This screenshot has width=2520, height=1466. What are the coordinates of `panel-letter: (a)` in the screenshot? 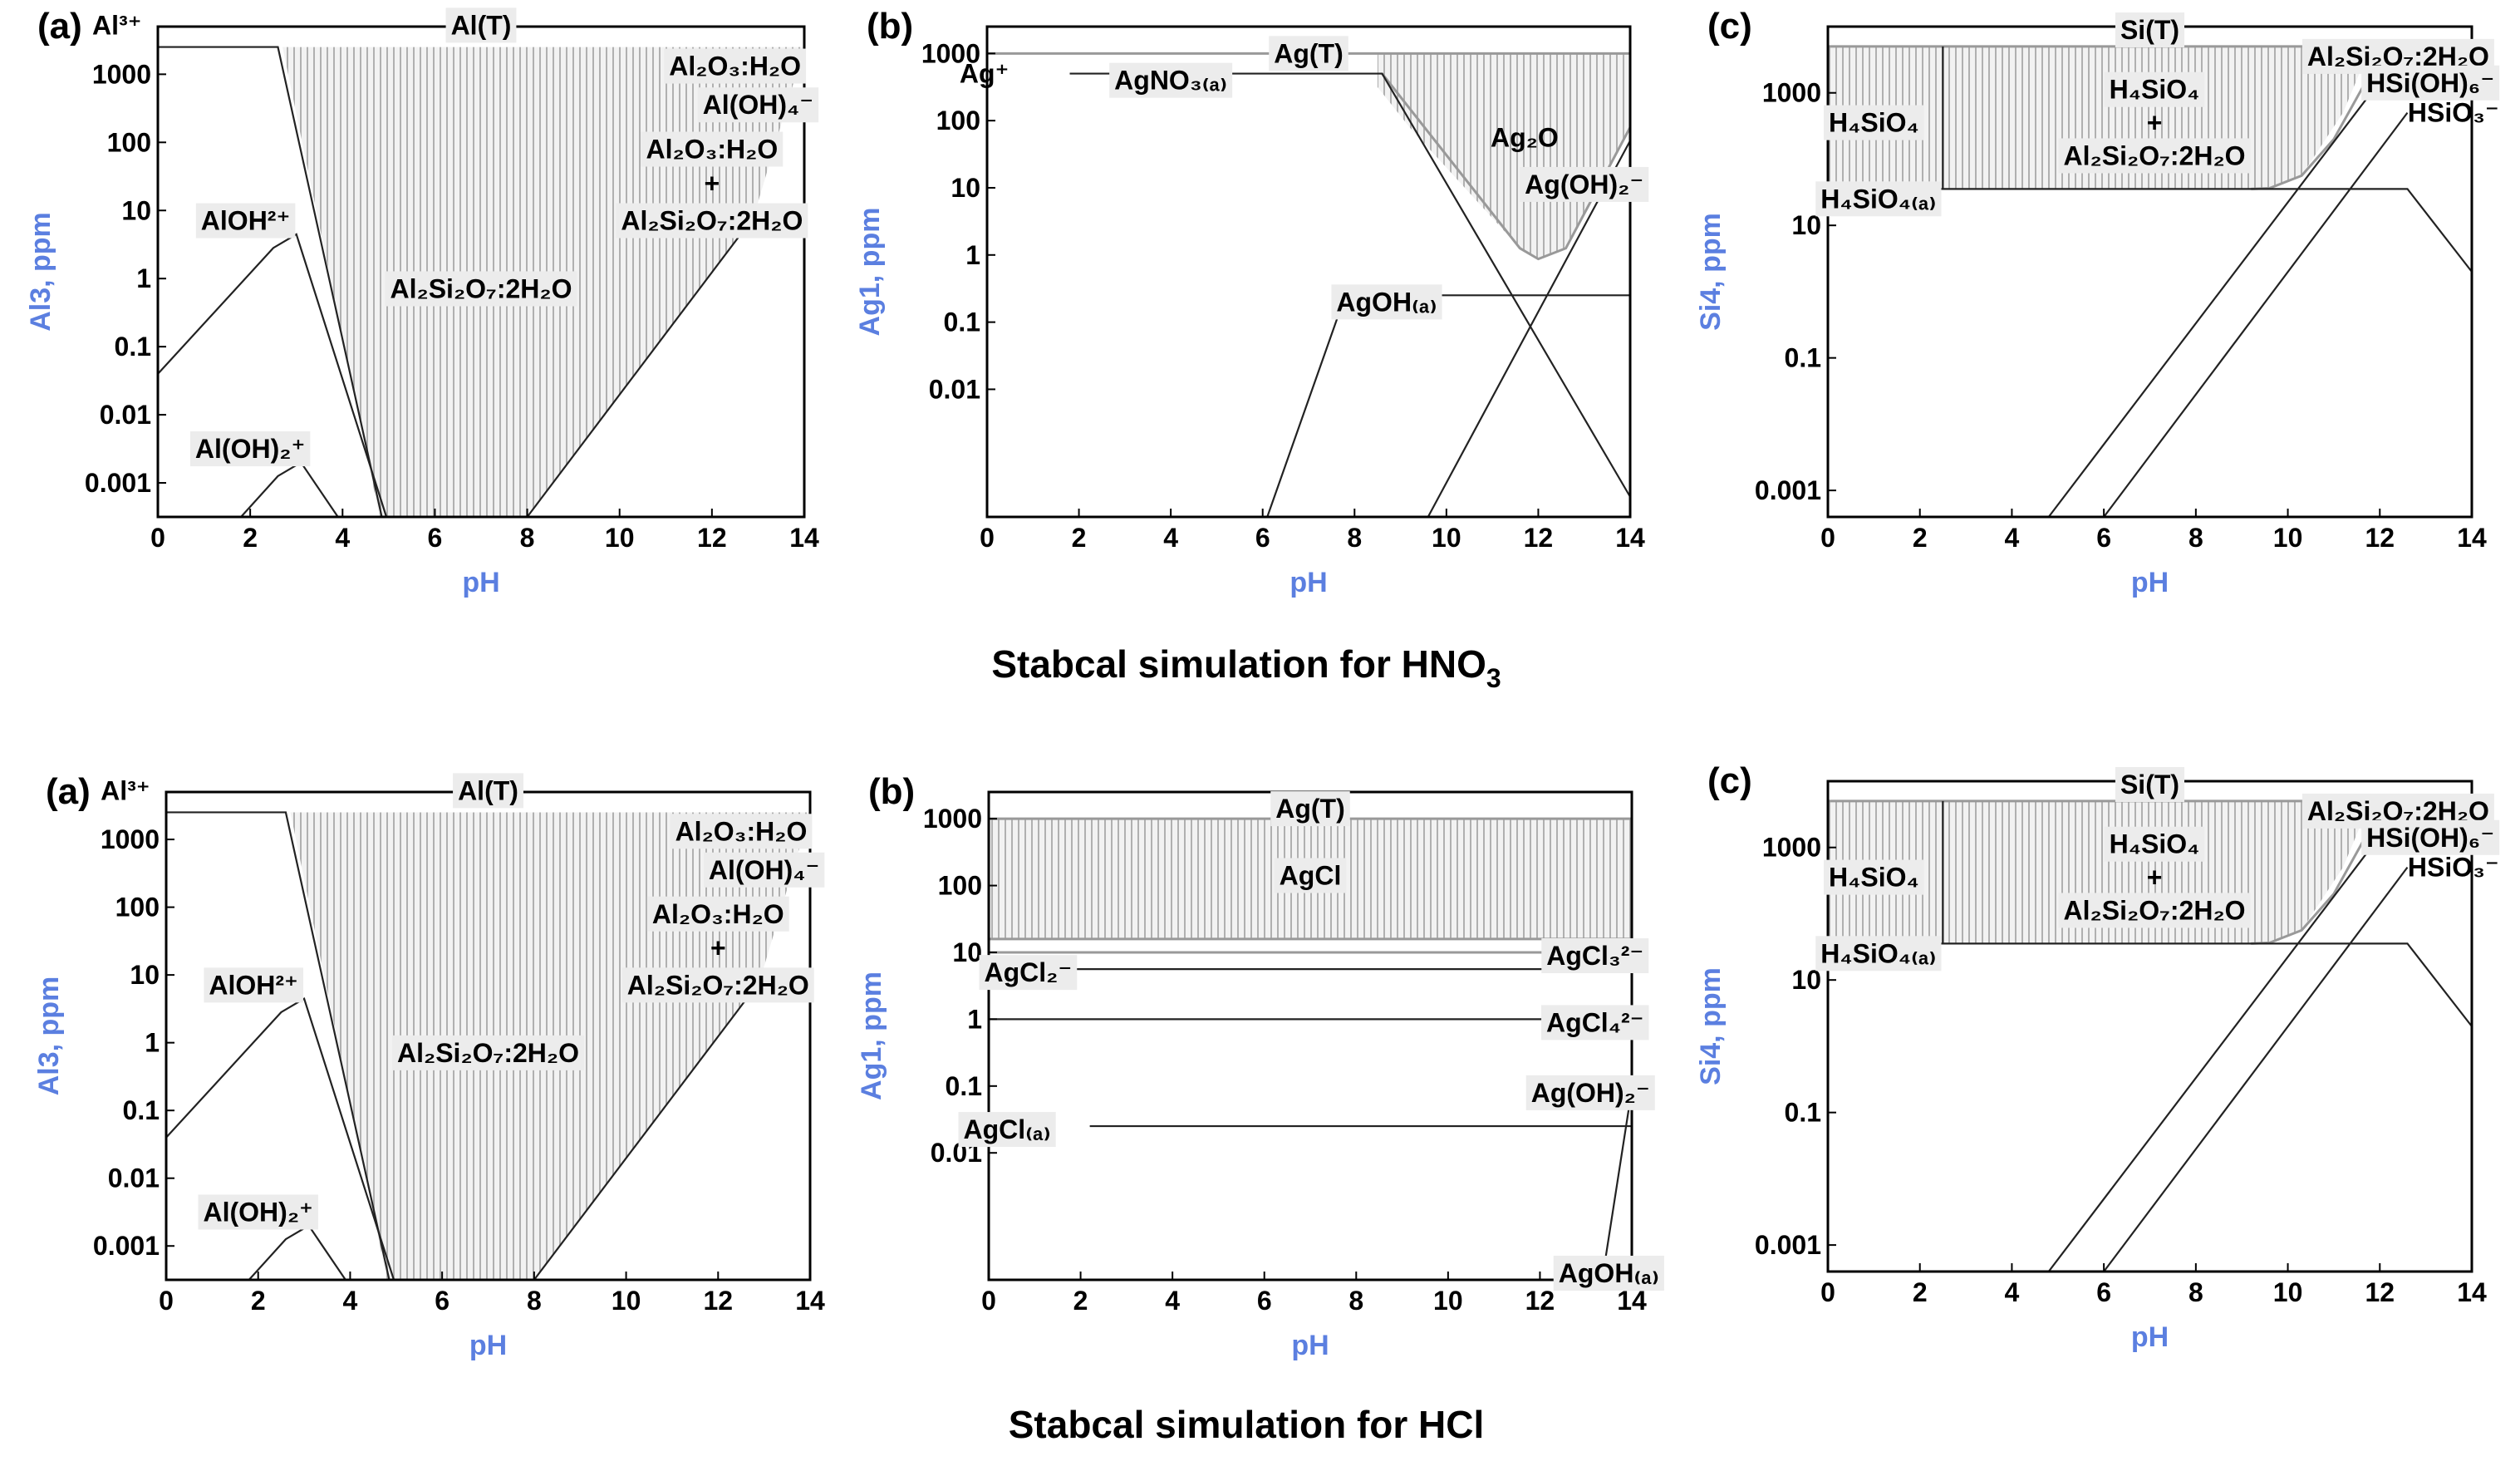 It's located at (59, 26).